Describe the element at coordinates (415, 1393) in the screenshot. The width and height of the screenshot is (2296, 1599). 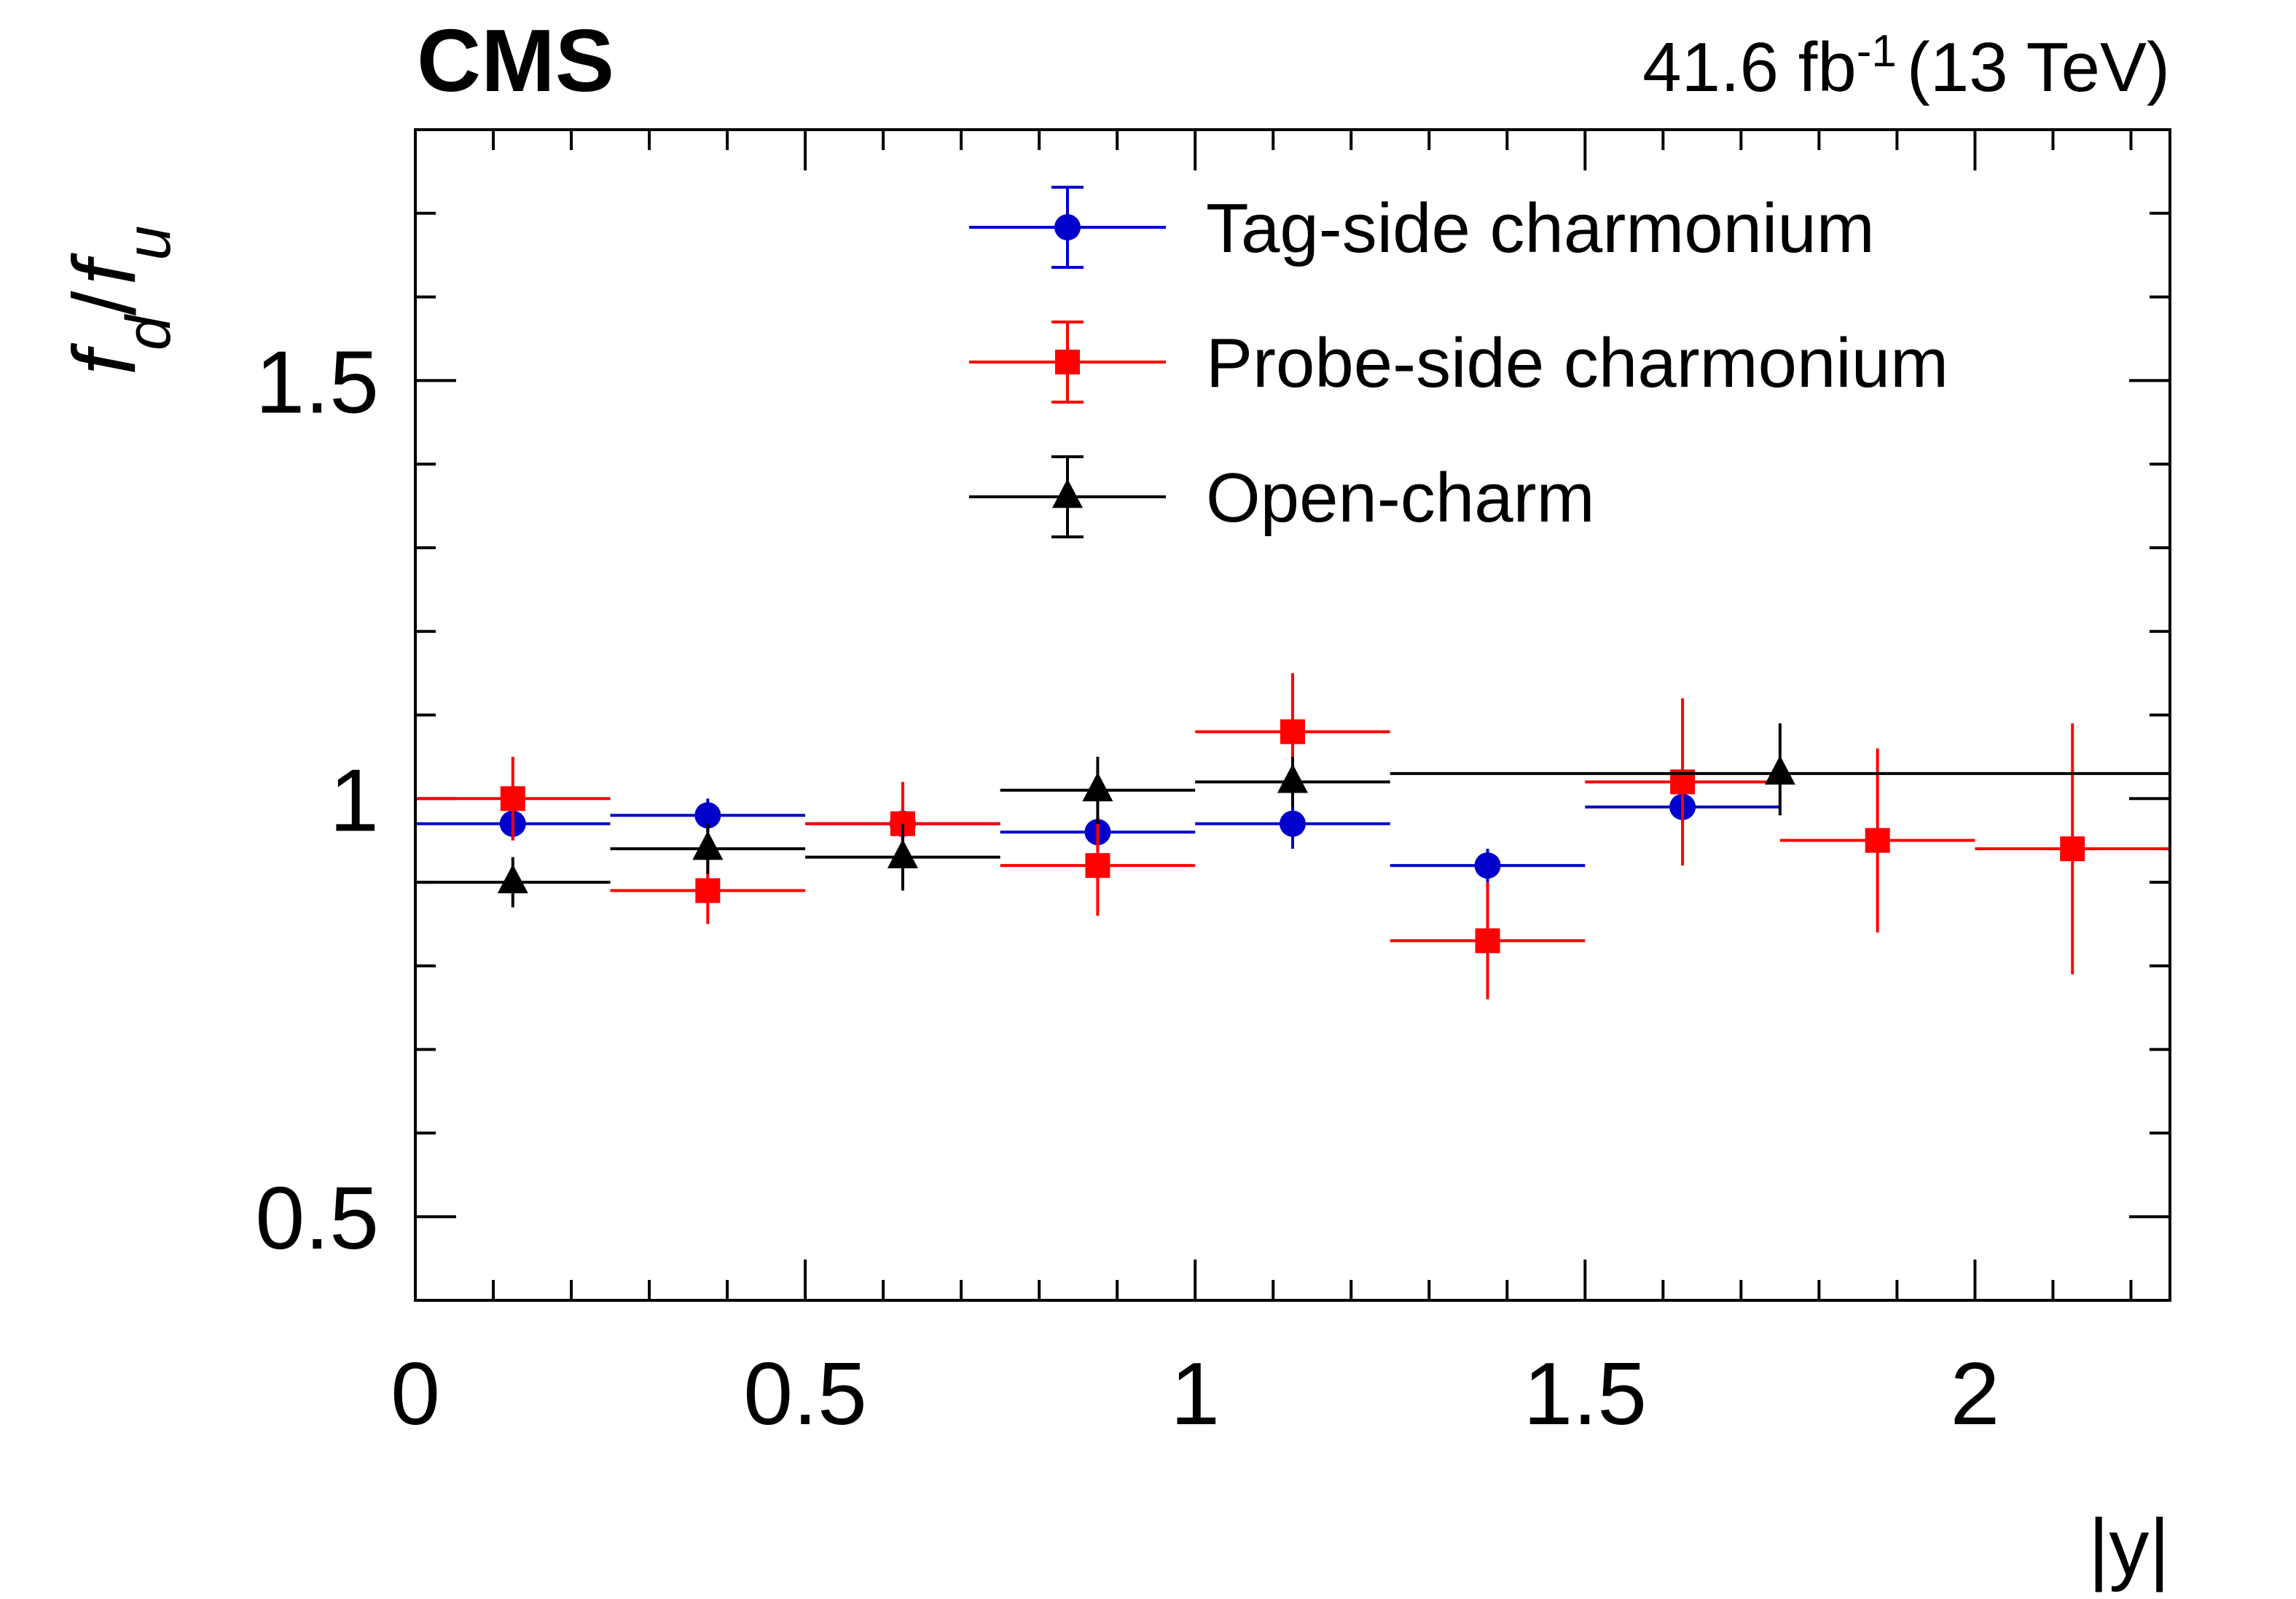
I see `x-tick-label: 0` at that location.